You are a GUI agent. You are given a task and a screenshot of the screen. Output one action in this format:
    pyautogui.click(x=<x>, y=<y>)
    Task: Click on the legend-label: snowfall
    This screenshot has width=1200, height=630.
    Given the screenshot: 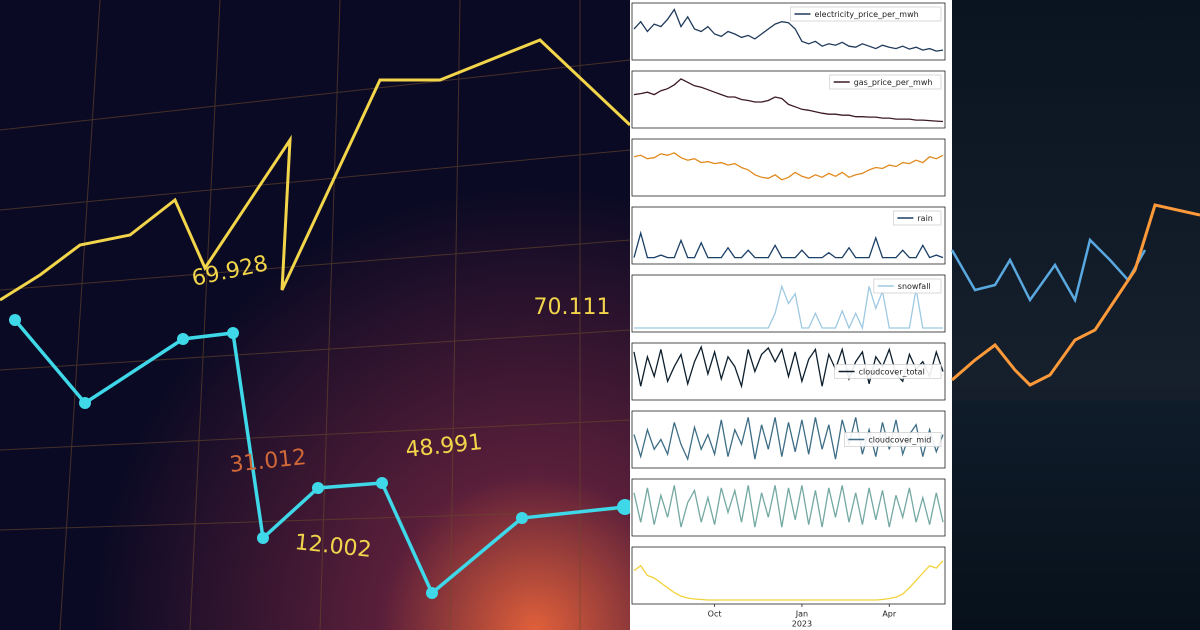 What is the action you would take?
    pyautogui.click(x=914, y=286)
    